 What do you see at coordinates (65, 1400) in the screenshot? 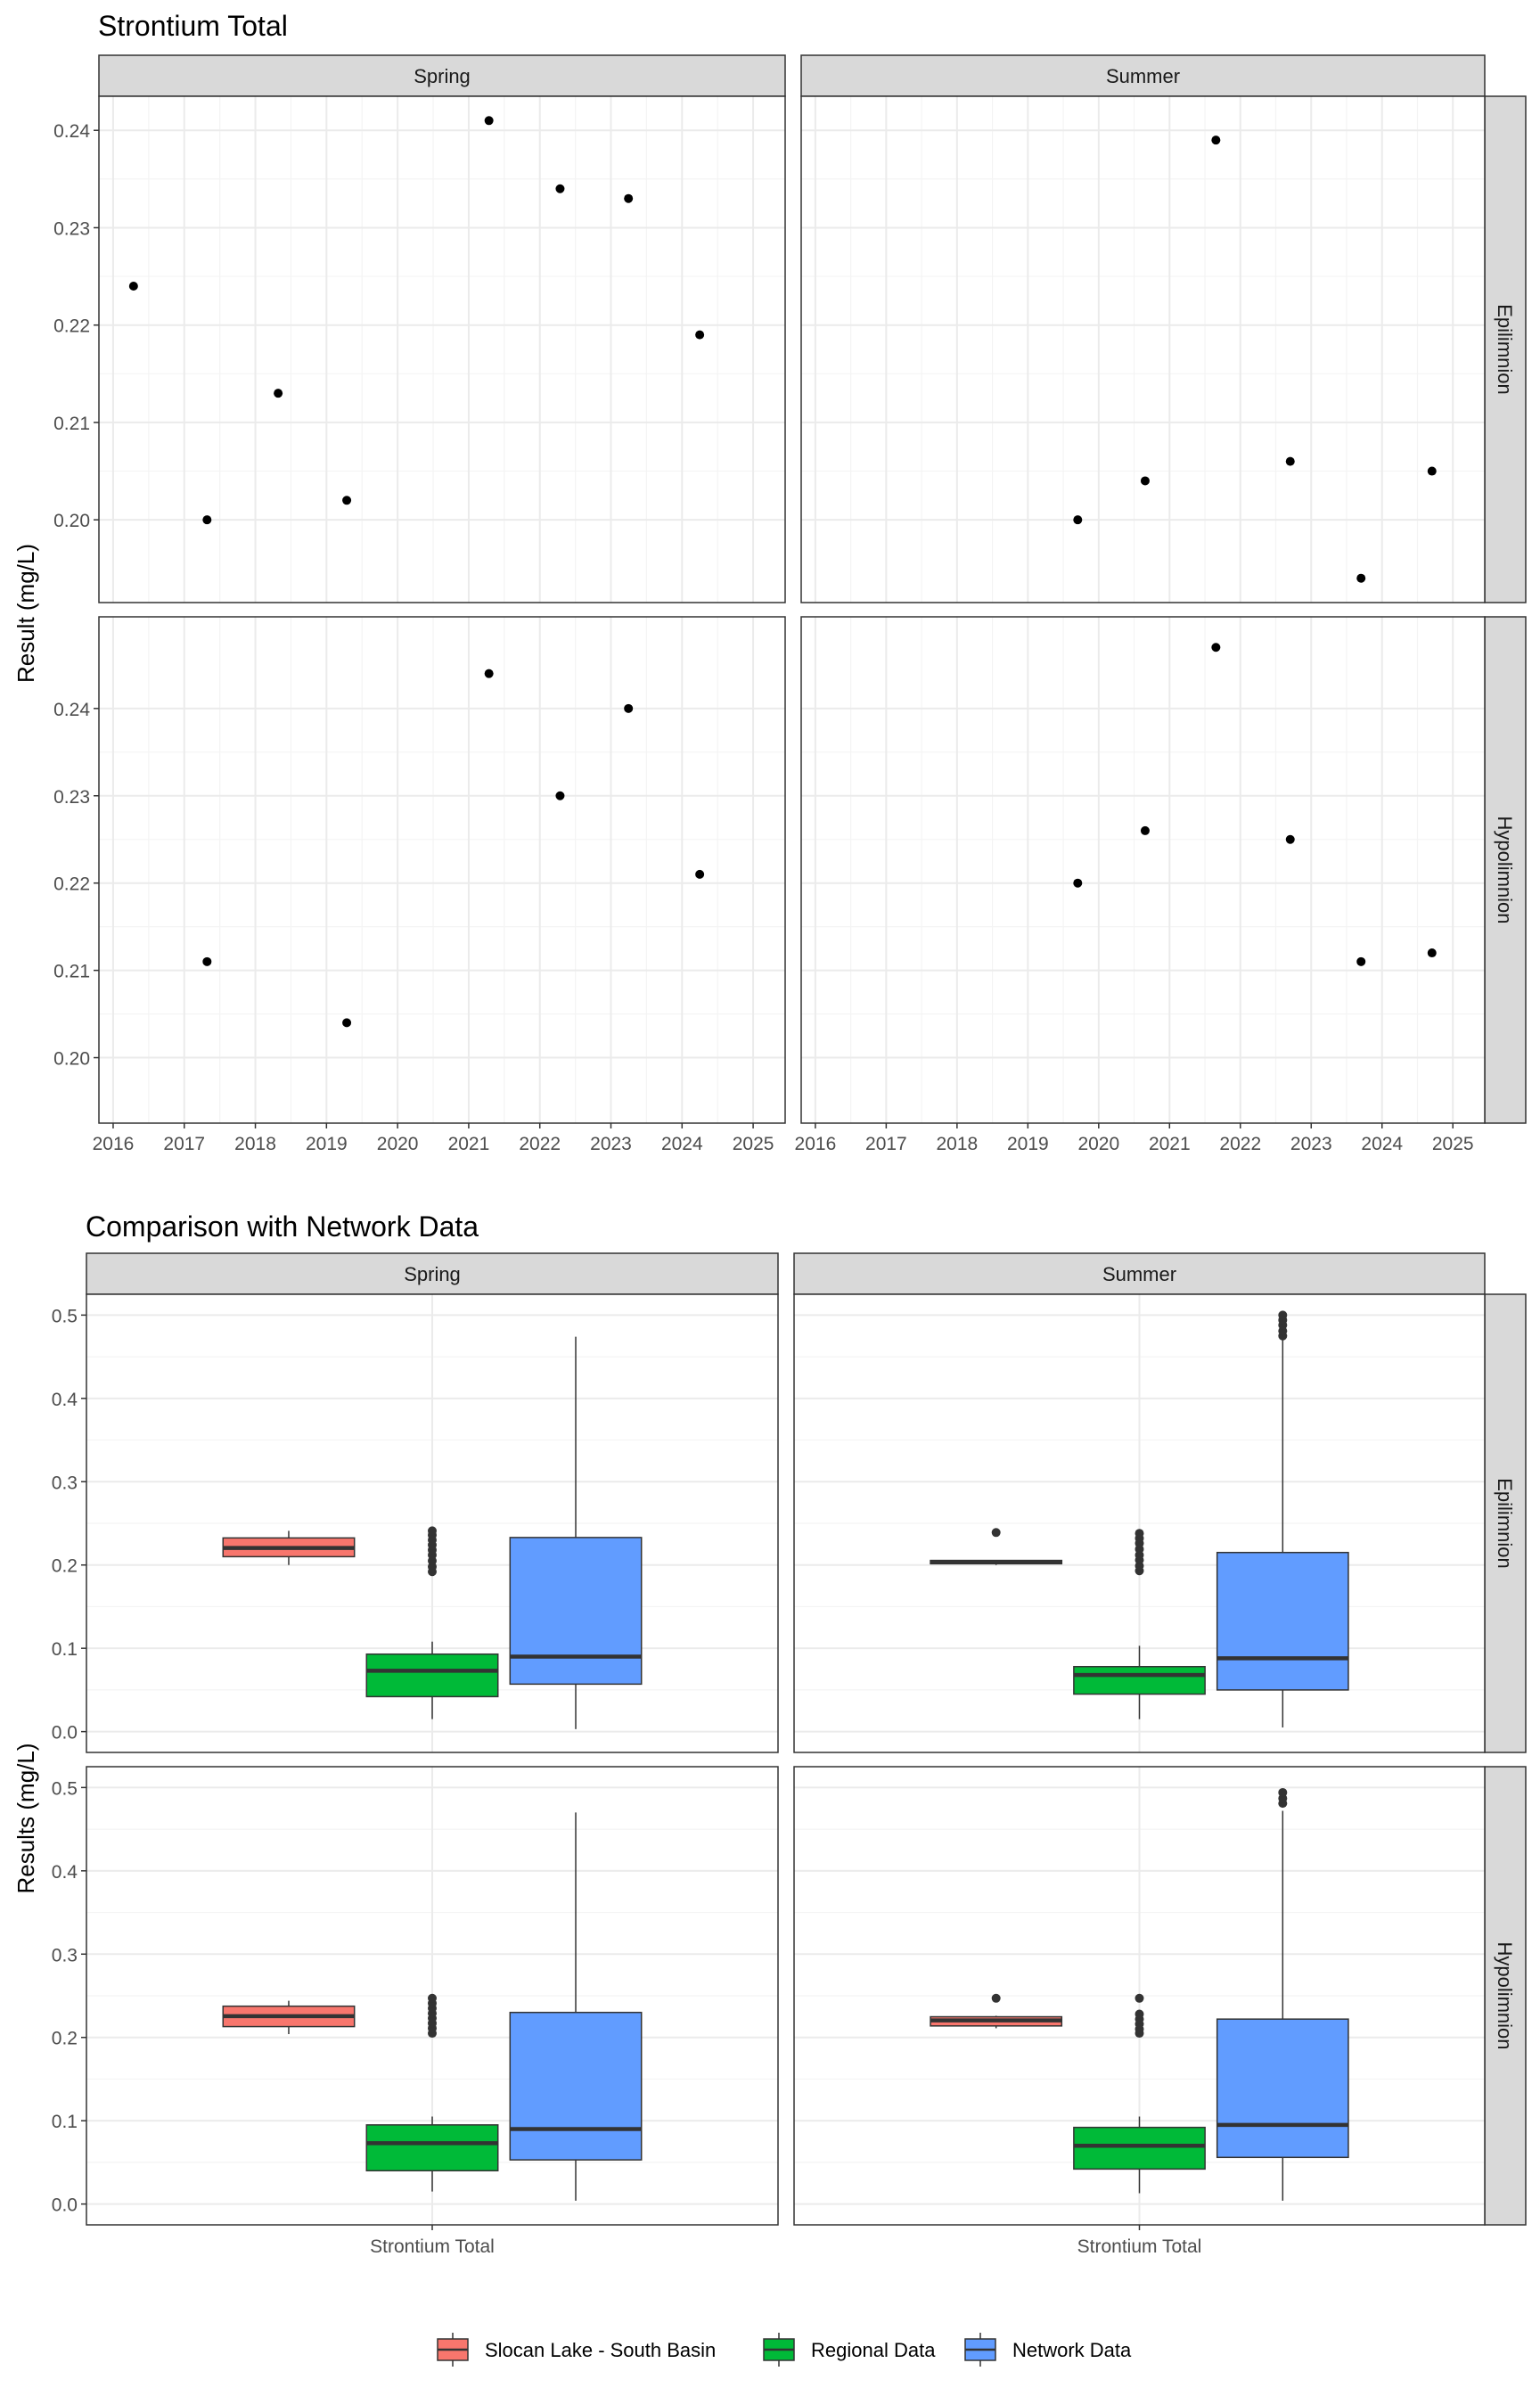
I see `y-tick-label: 0.4` at bounding box center [65, 1400].